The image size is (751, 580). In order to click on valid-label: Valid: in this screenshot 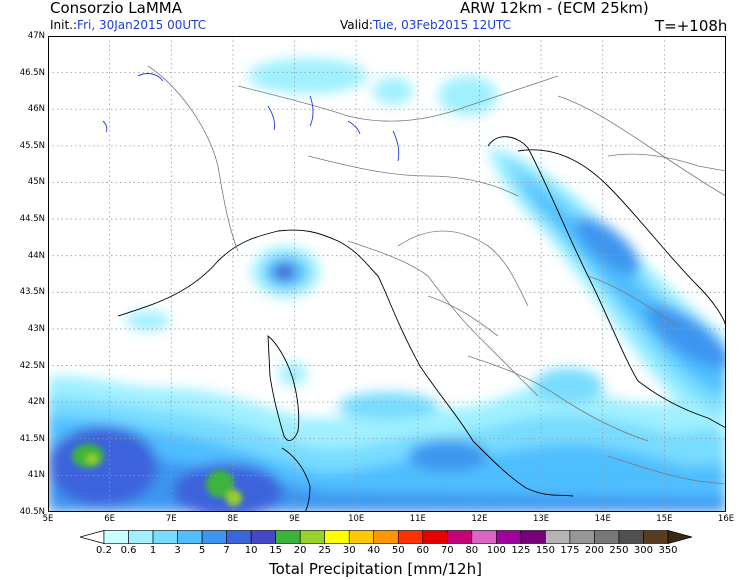, I will do `click(356, 25)`.